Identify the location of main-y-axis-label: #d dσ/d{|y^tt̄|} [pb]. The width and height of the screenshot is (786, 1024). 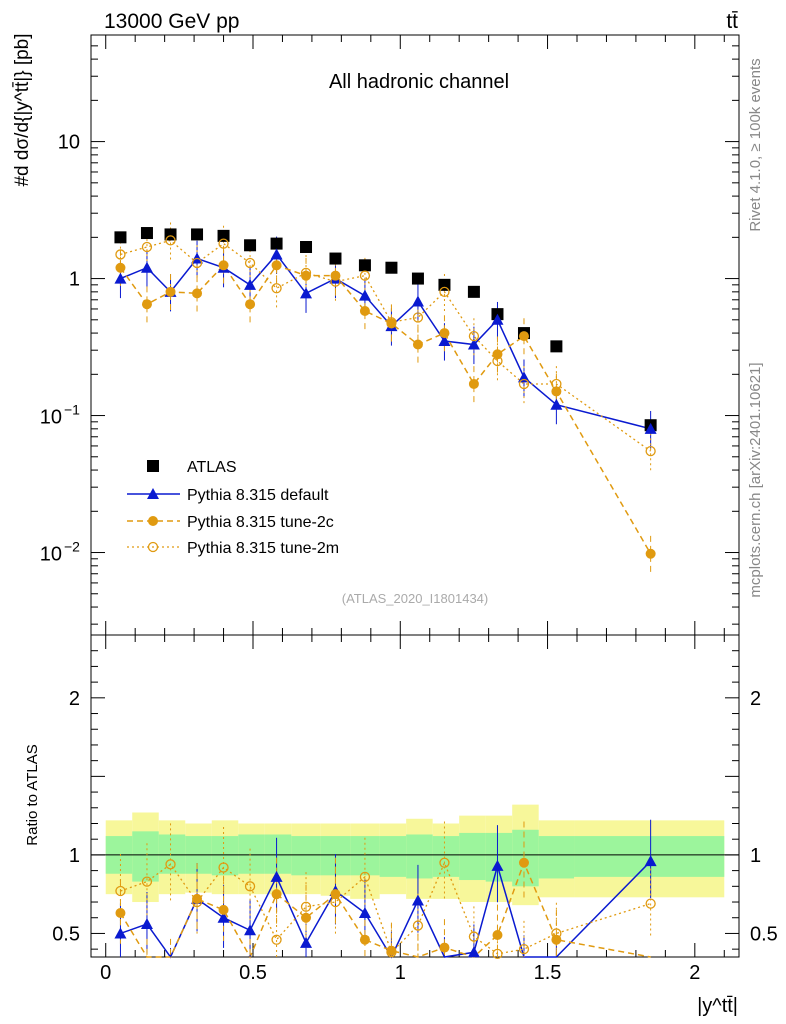
(22, 109).